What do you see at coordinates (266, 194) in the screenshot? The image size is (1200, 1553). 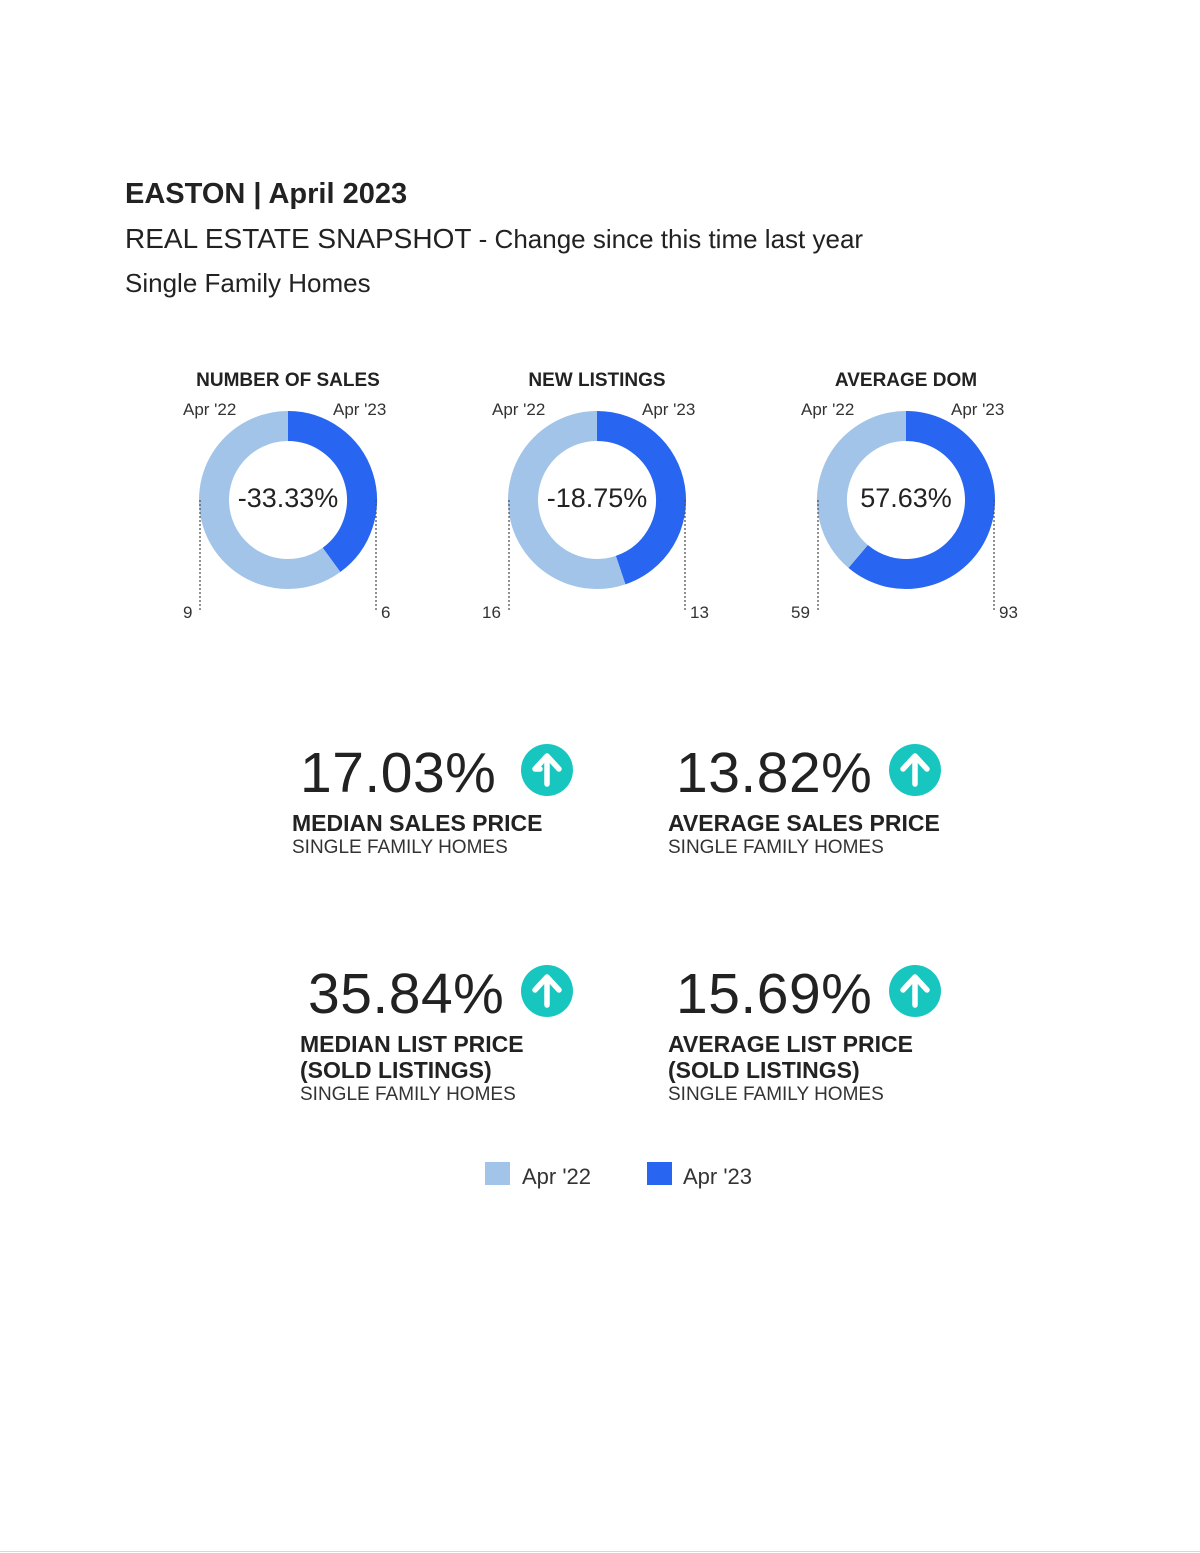 I see `report-title: EASTON | April 2023` at bounding box center [266, 194].